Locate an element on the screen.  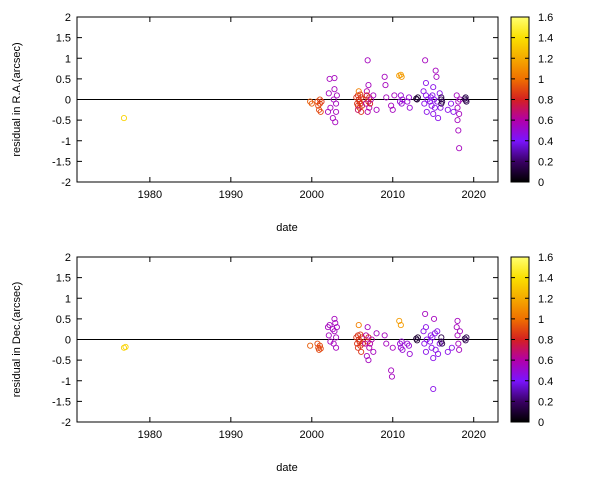
ra-y-axis-title: residual in R.A.(arcsec) is located at coordinates (17, 99).